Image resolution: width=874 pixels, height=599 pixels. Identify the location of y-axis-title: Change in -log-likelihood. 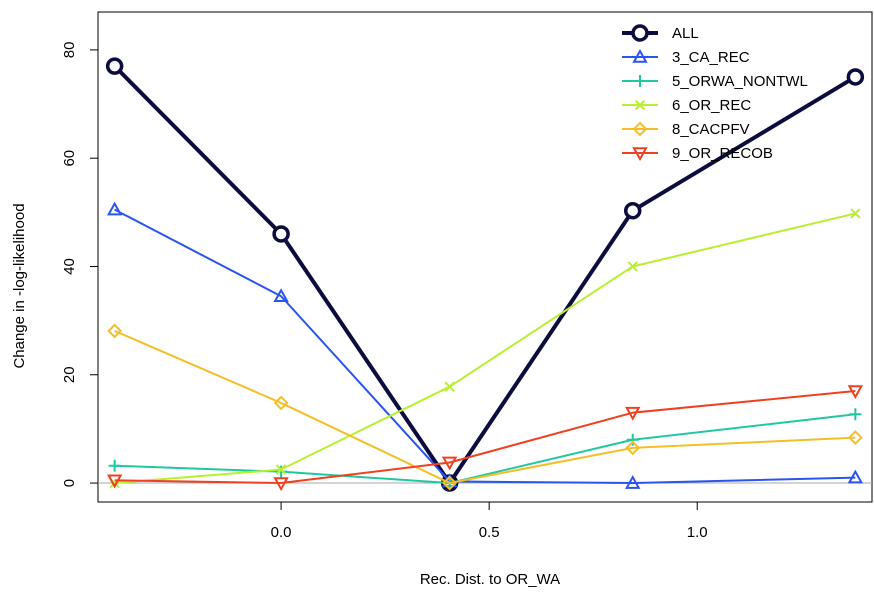
(19, 285).